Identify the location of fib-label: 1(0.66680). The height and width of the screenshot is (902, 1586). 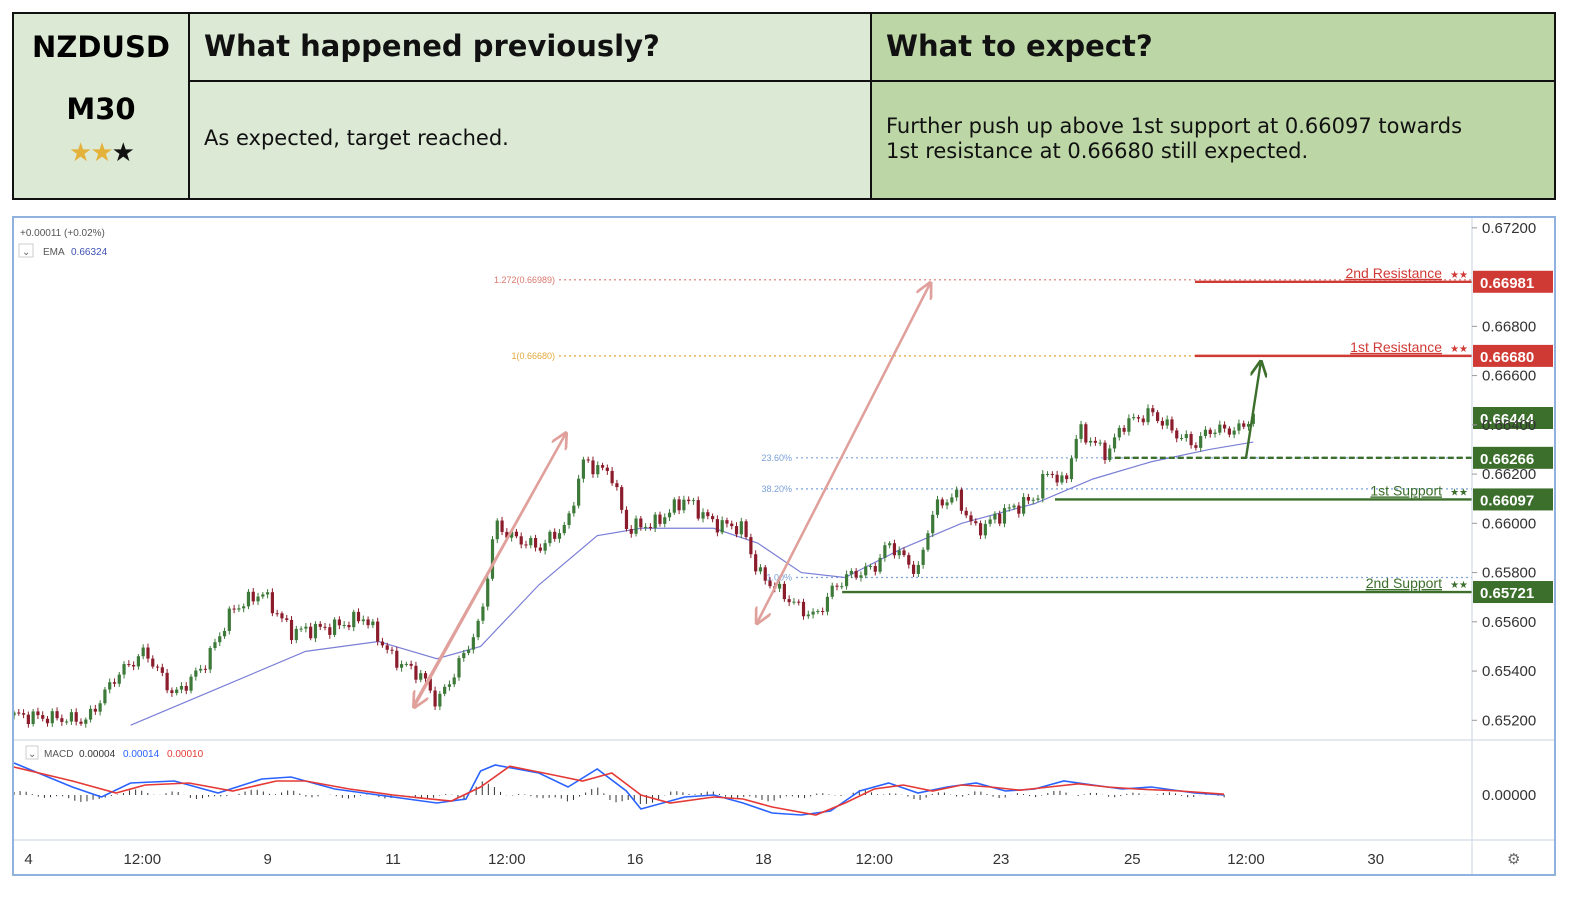
(533, 356).